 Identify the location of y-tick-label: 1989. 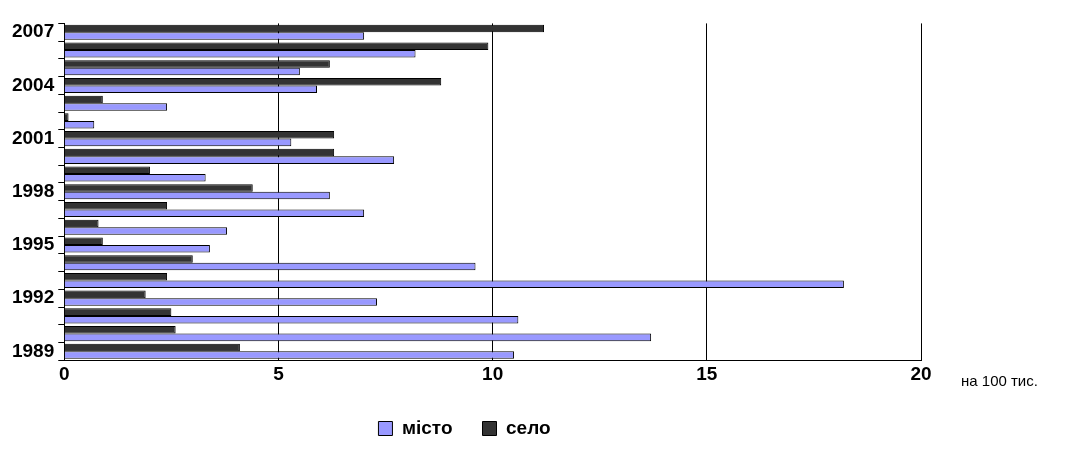
(33, 350).